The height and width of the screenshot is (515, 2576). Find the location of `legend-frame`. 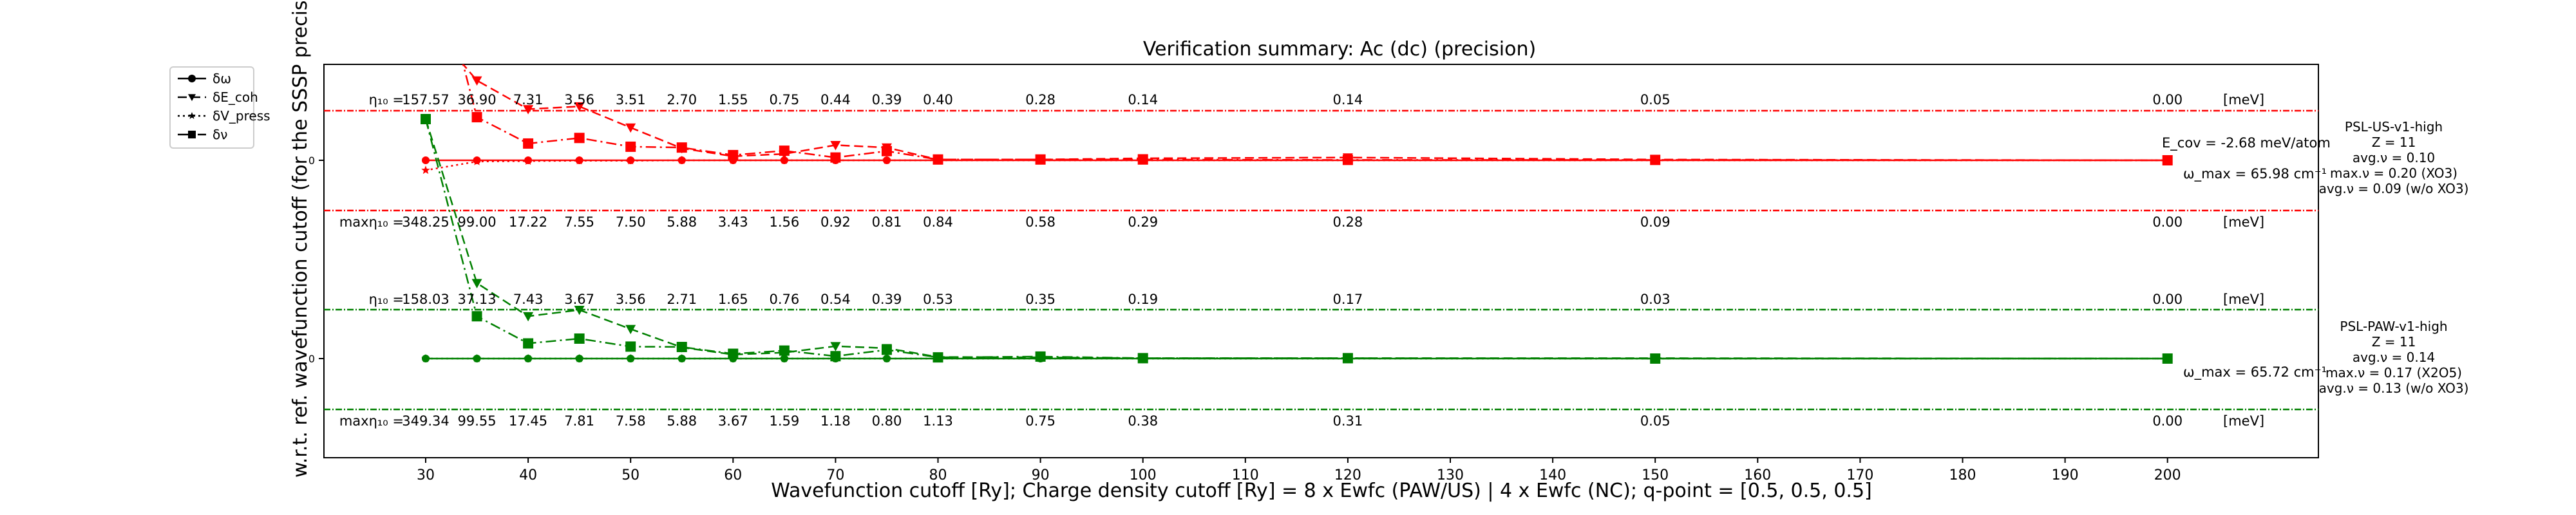

legend-frame is located at coordinates (211, 107).